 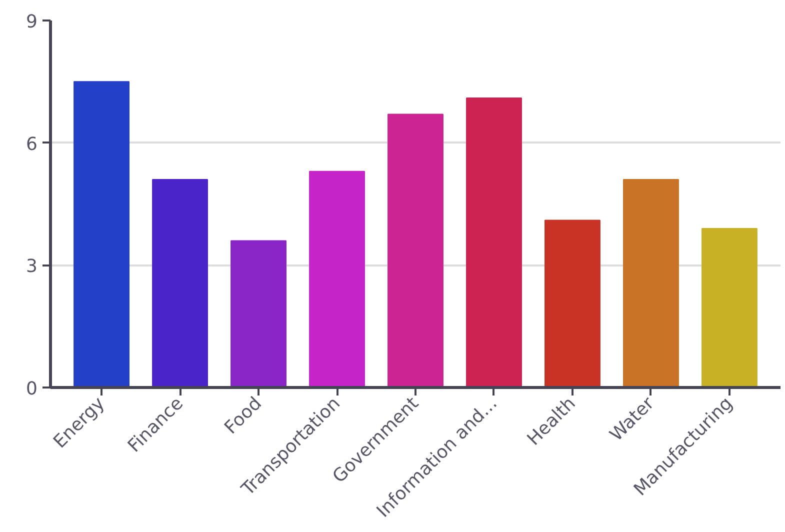 I want to click on y-tick-label: 9, so click(x=32, y=22).